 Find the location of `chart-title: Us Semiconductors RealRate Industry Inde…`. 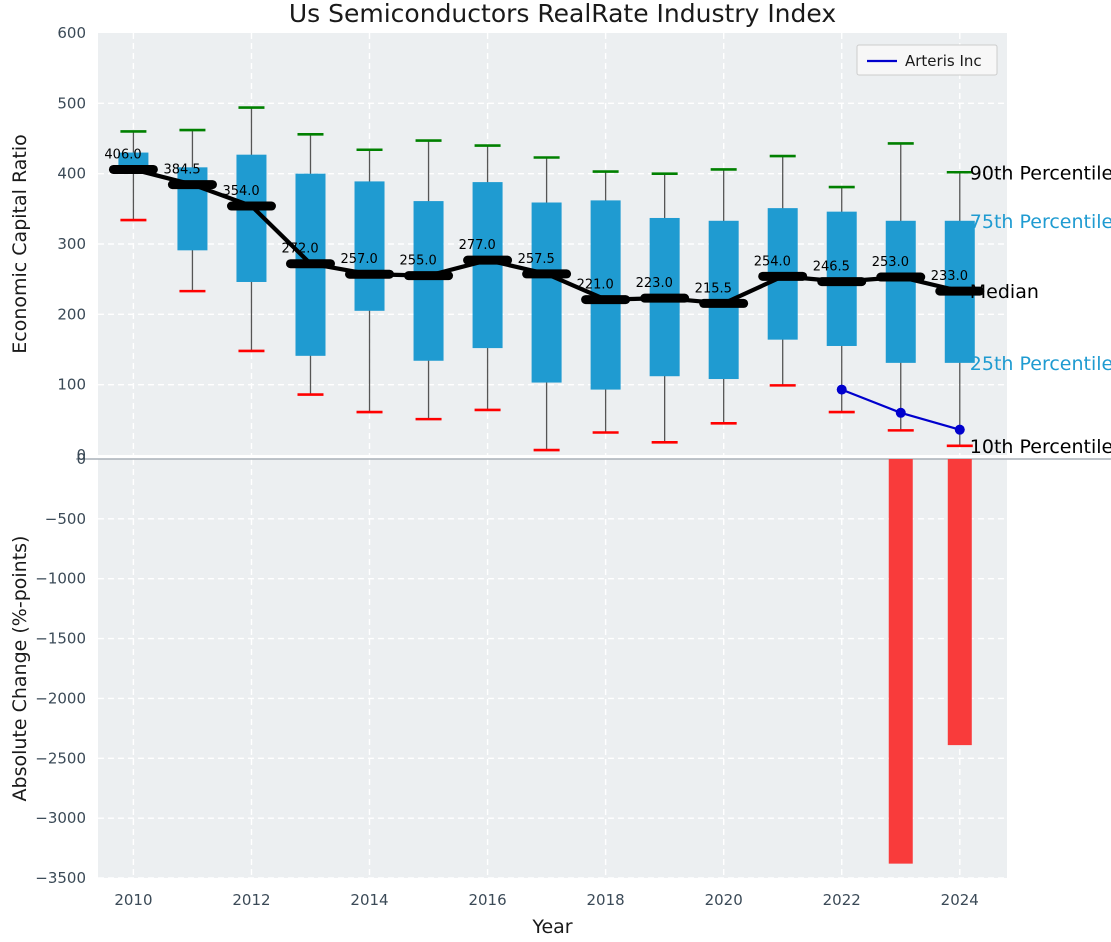

chart-title: Us Semiconductors RealRate Industry Inde… is located at coordinates (562, 14).